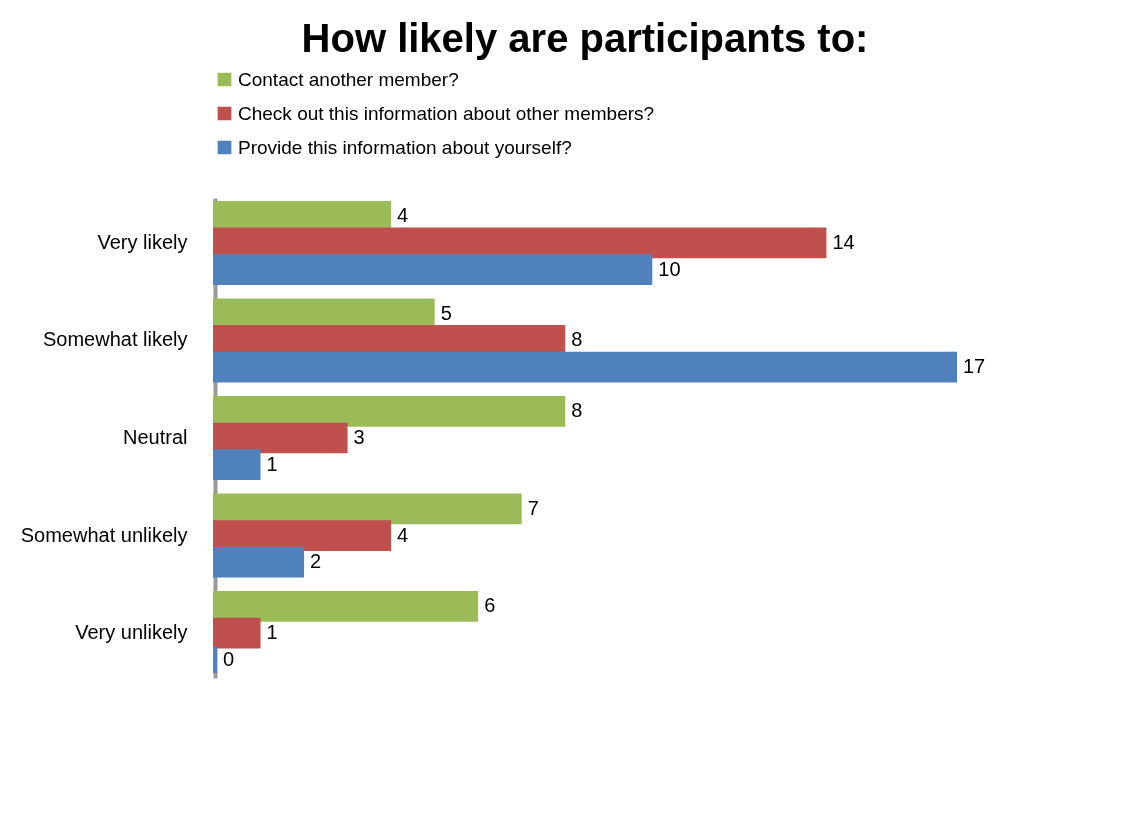 This screenshot has width=1147, height=821. I want to click on legend-label: Check out this information about other members?, so click(446, 113).